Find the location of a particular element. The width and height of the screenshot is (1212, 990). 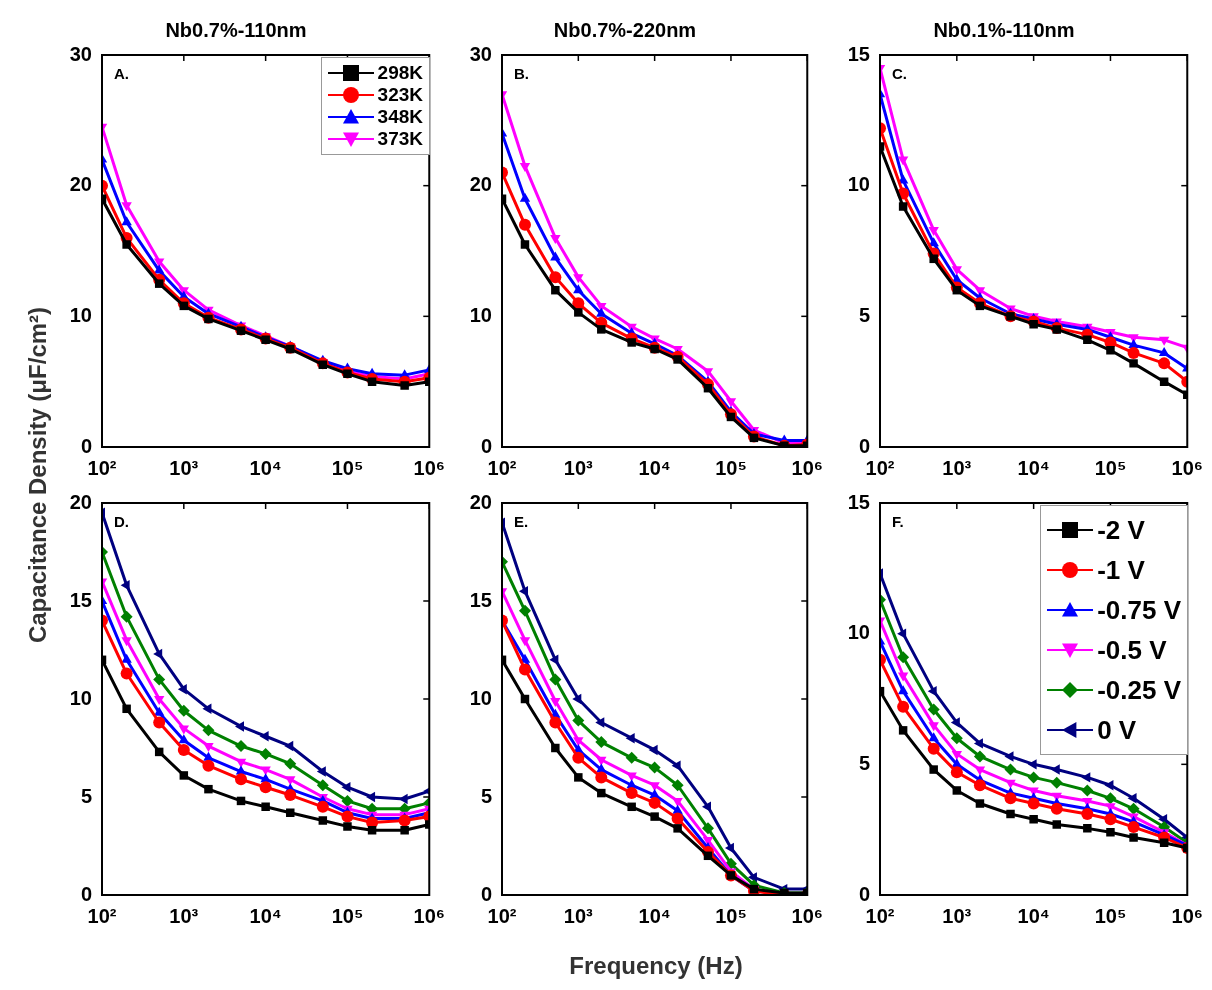

annotation: D. is located at coordinates (121, 521).